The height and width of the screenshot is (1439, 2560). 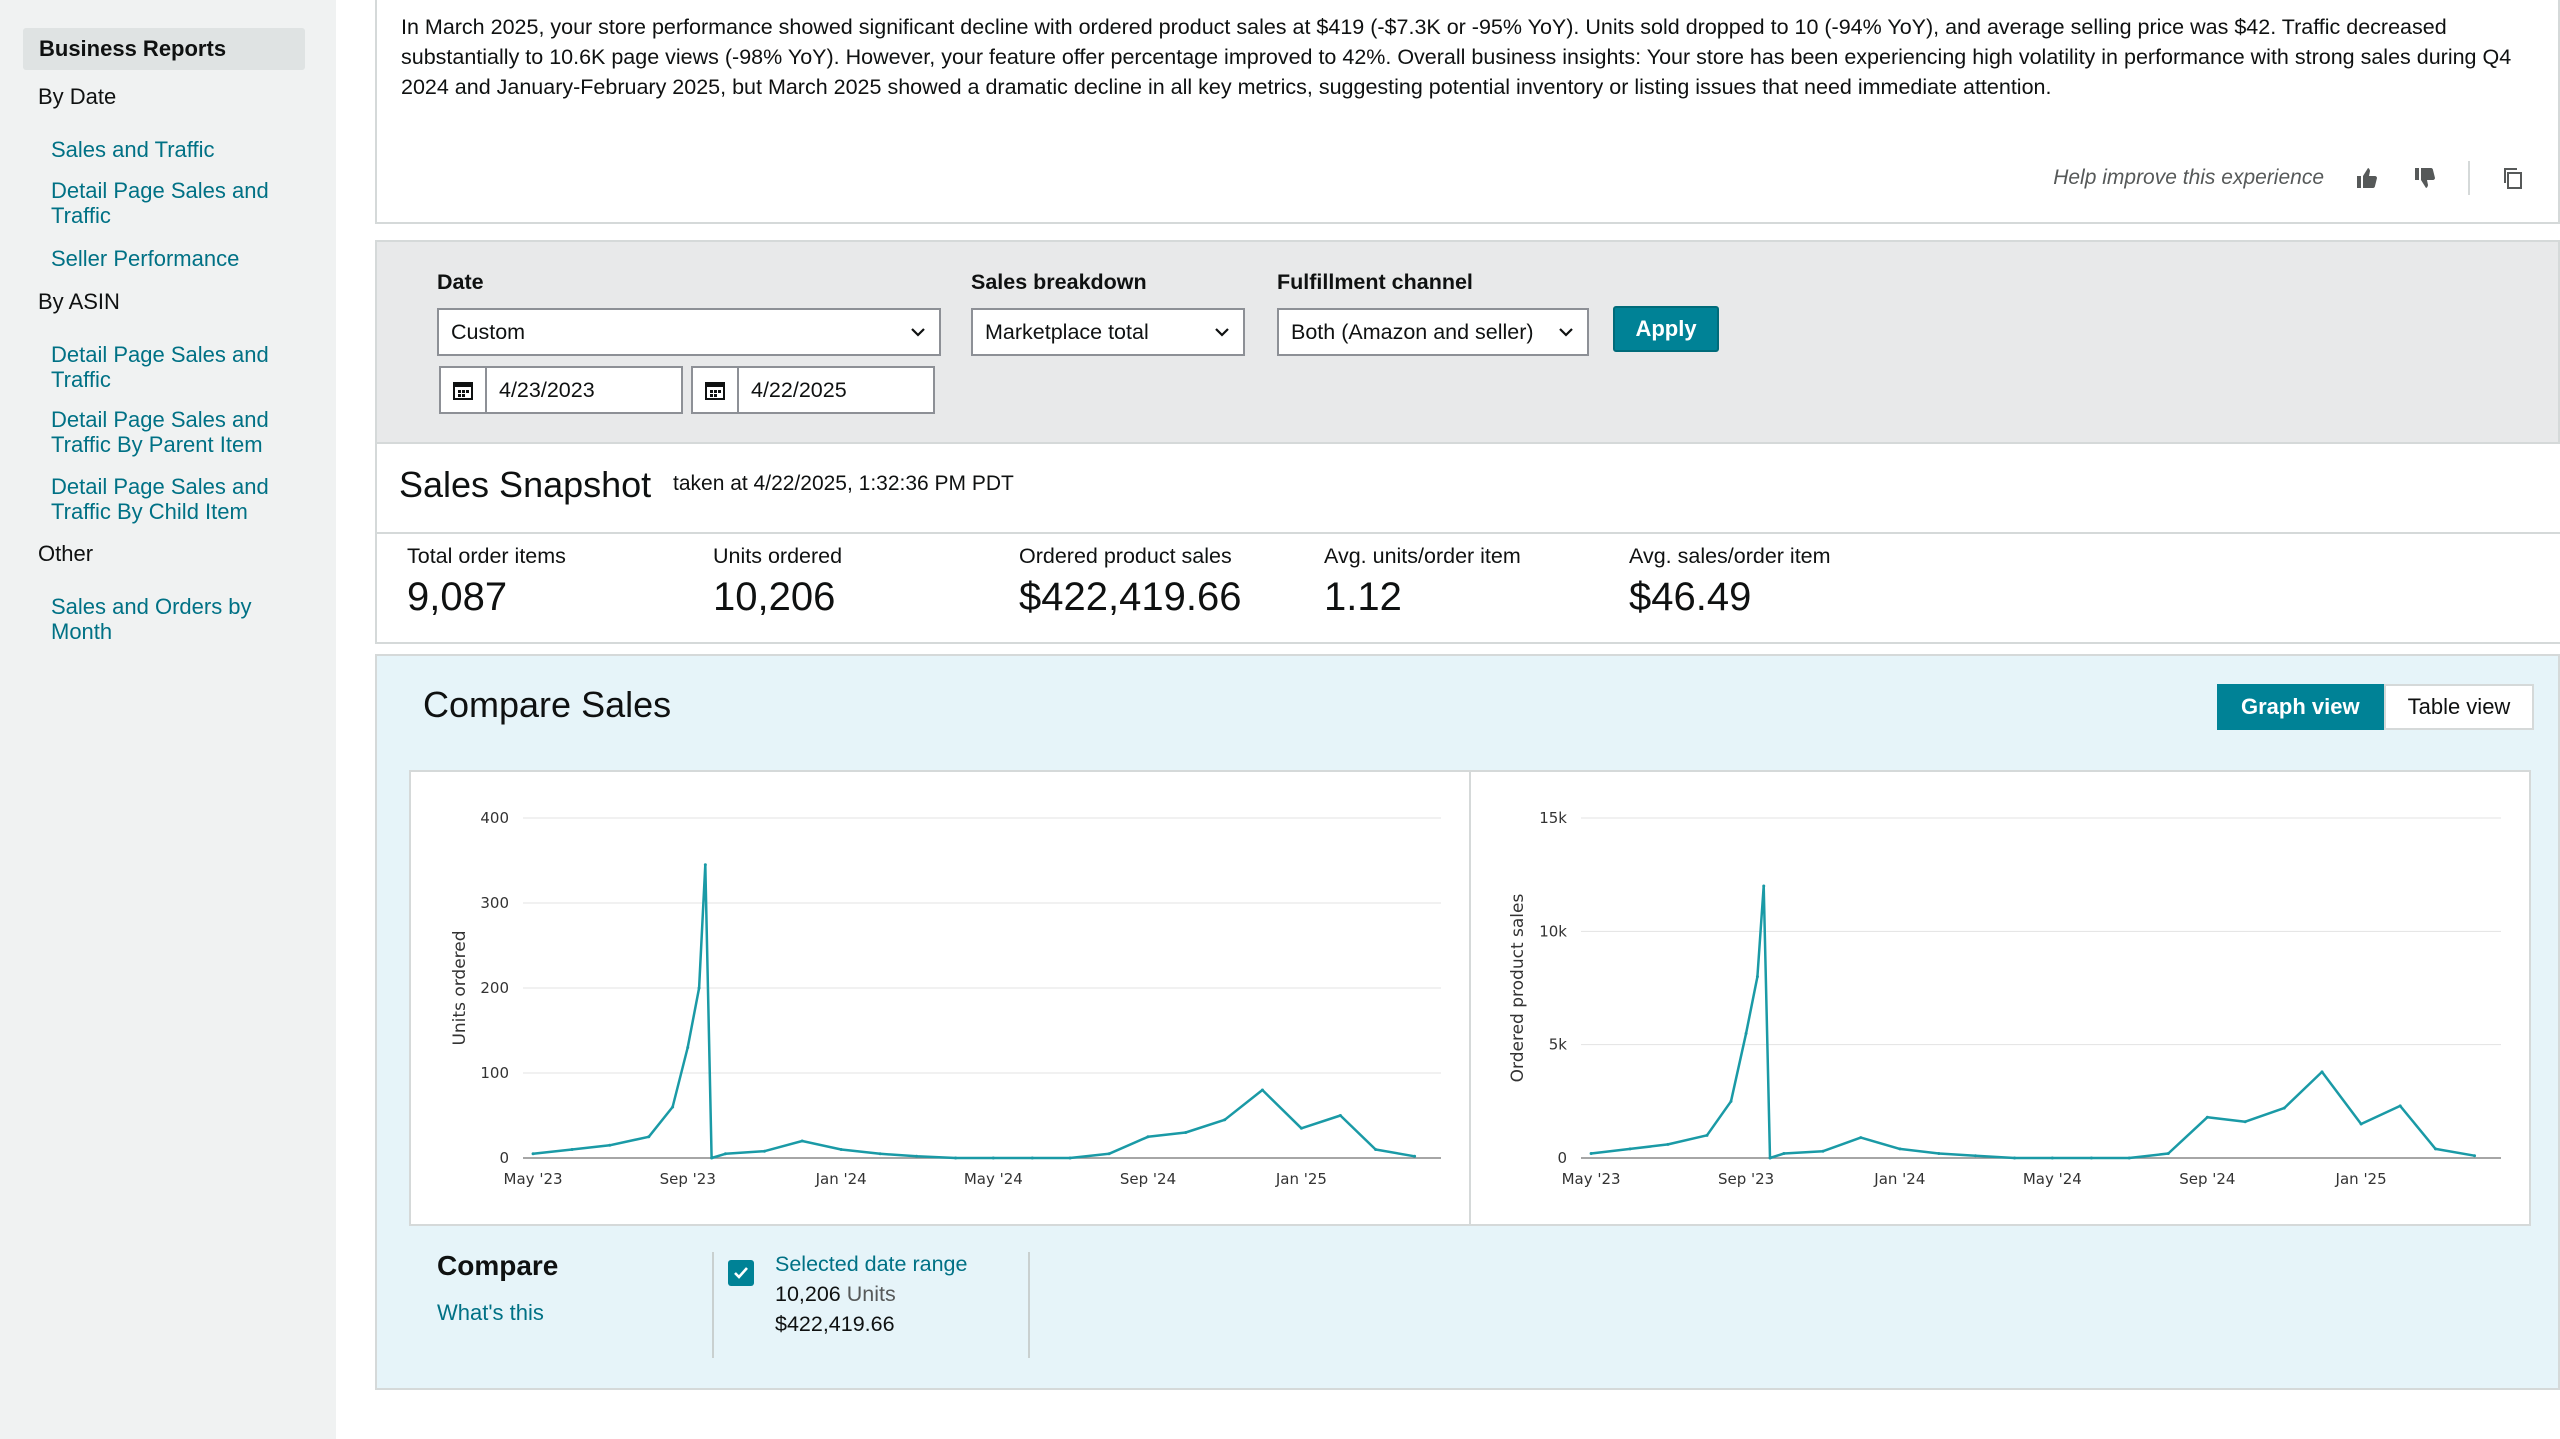 I want to click on sidebar-item-sales-and-traffic: Sales and Traffic, so click(x=133, y=149).